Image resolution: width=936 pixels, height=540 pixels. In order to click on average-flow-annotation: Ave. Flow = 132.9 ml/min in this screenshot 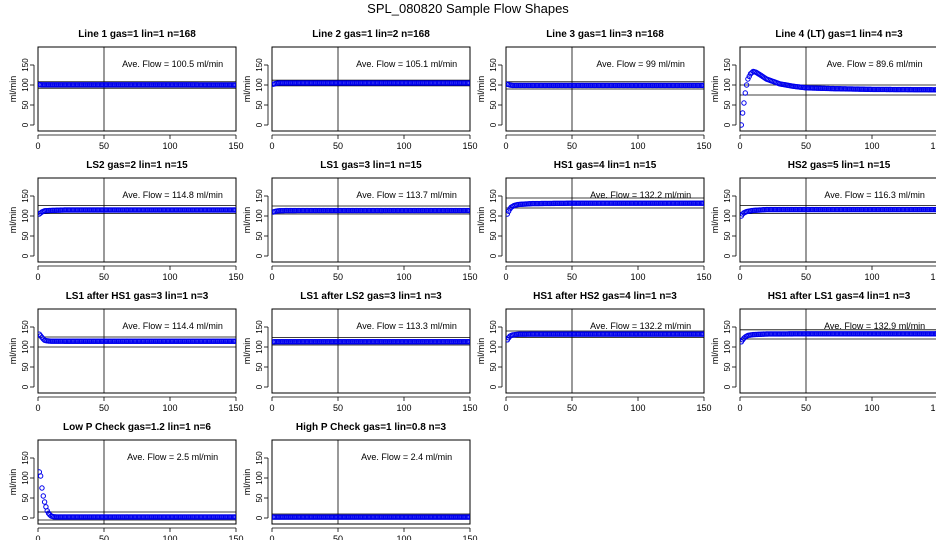, I will do `click(874, 326)`.